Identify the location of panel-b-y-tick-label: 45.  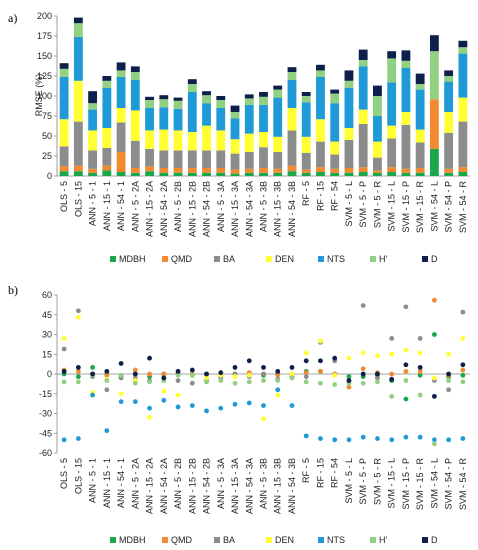
(47, 315).